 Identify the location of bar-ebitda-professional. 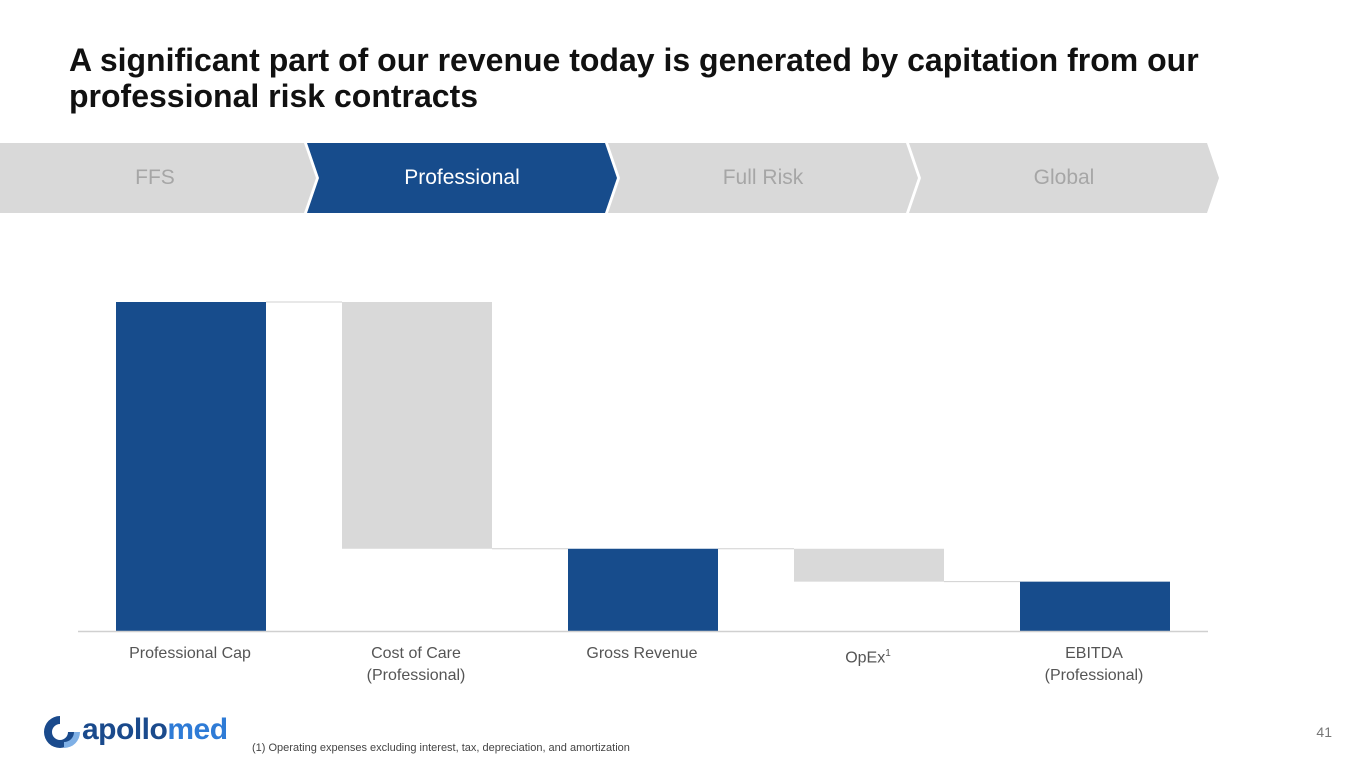
(1095, 606).